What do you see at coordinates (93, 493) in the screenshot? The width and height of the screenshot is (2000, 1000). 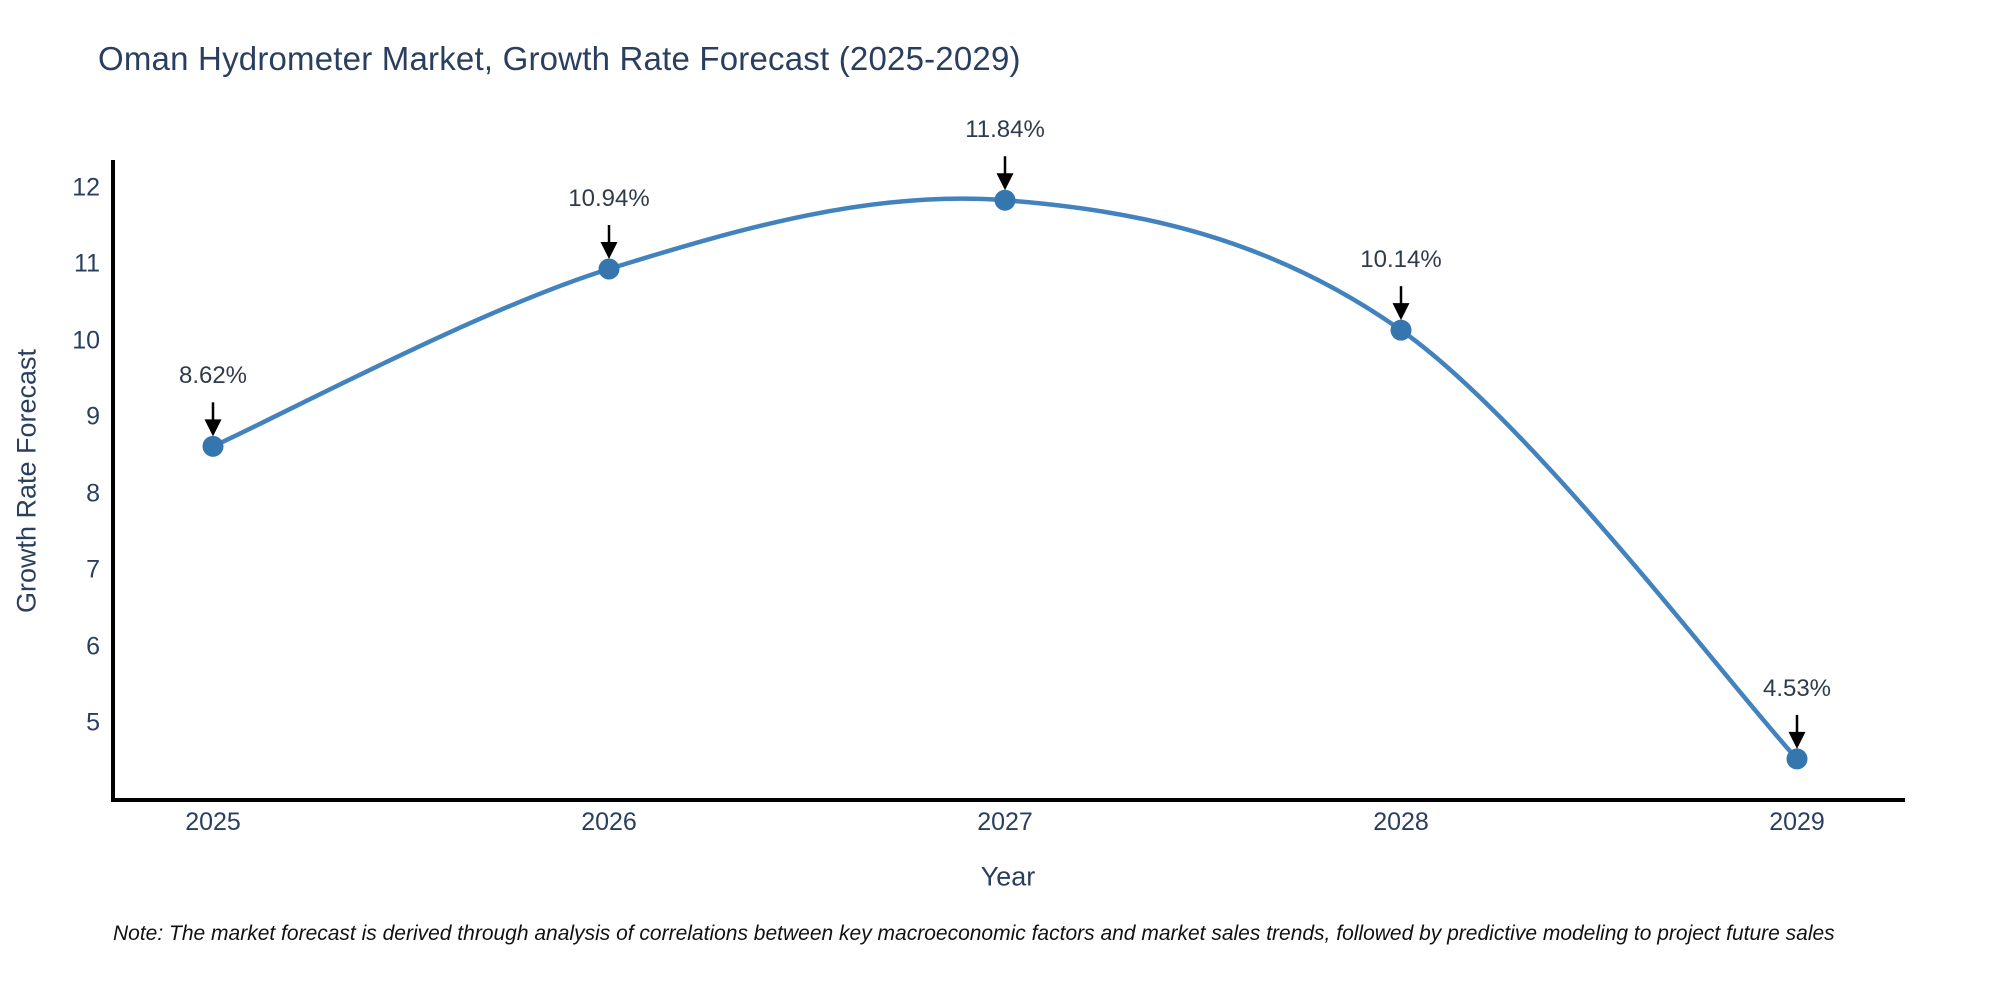 I see `y-tick-label: 8` at bounding box center [93, 493].